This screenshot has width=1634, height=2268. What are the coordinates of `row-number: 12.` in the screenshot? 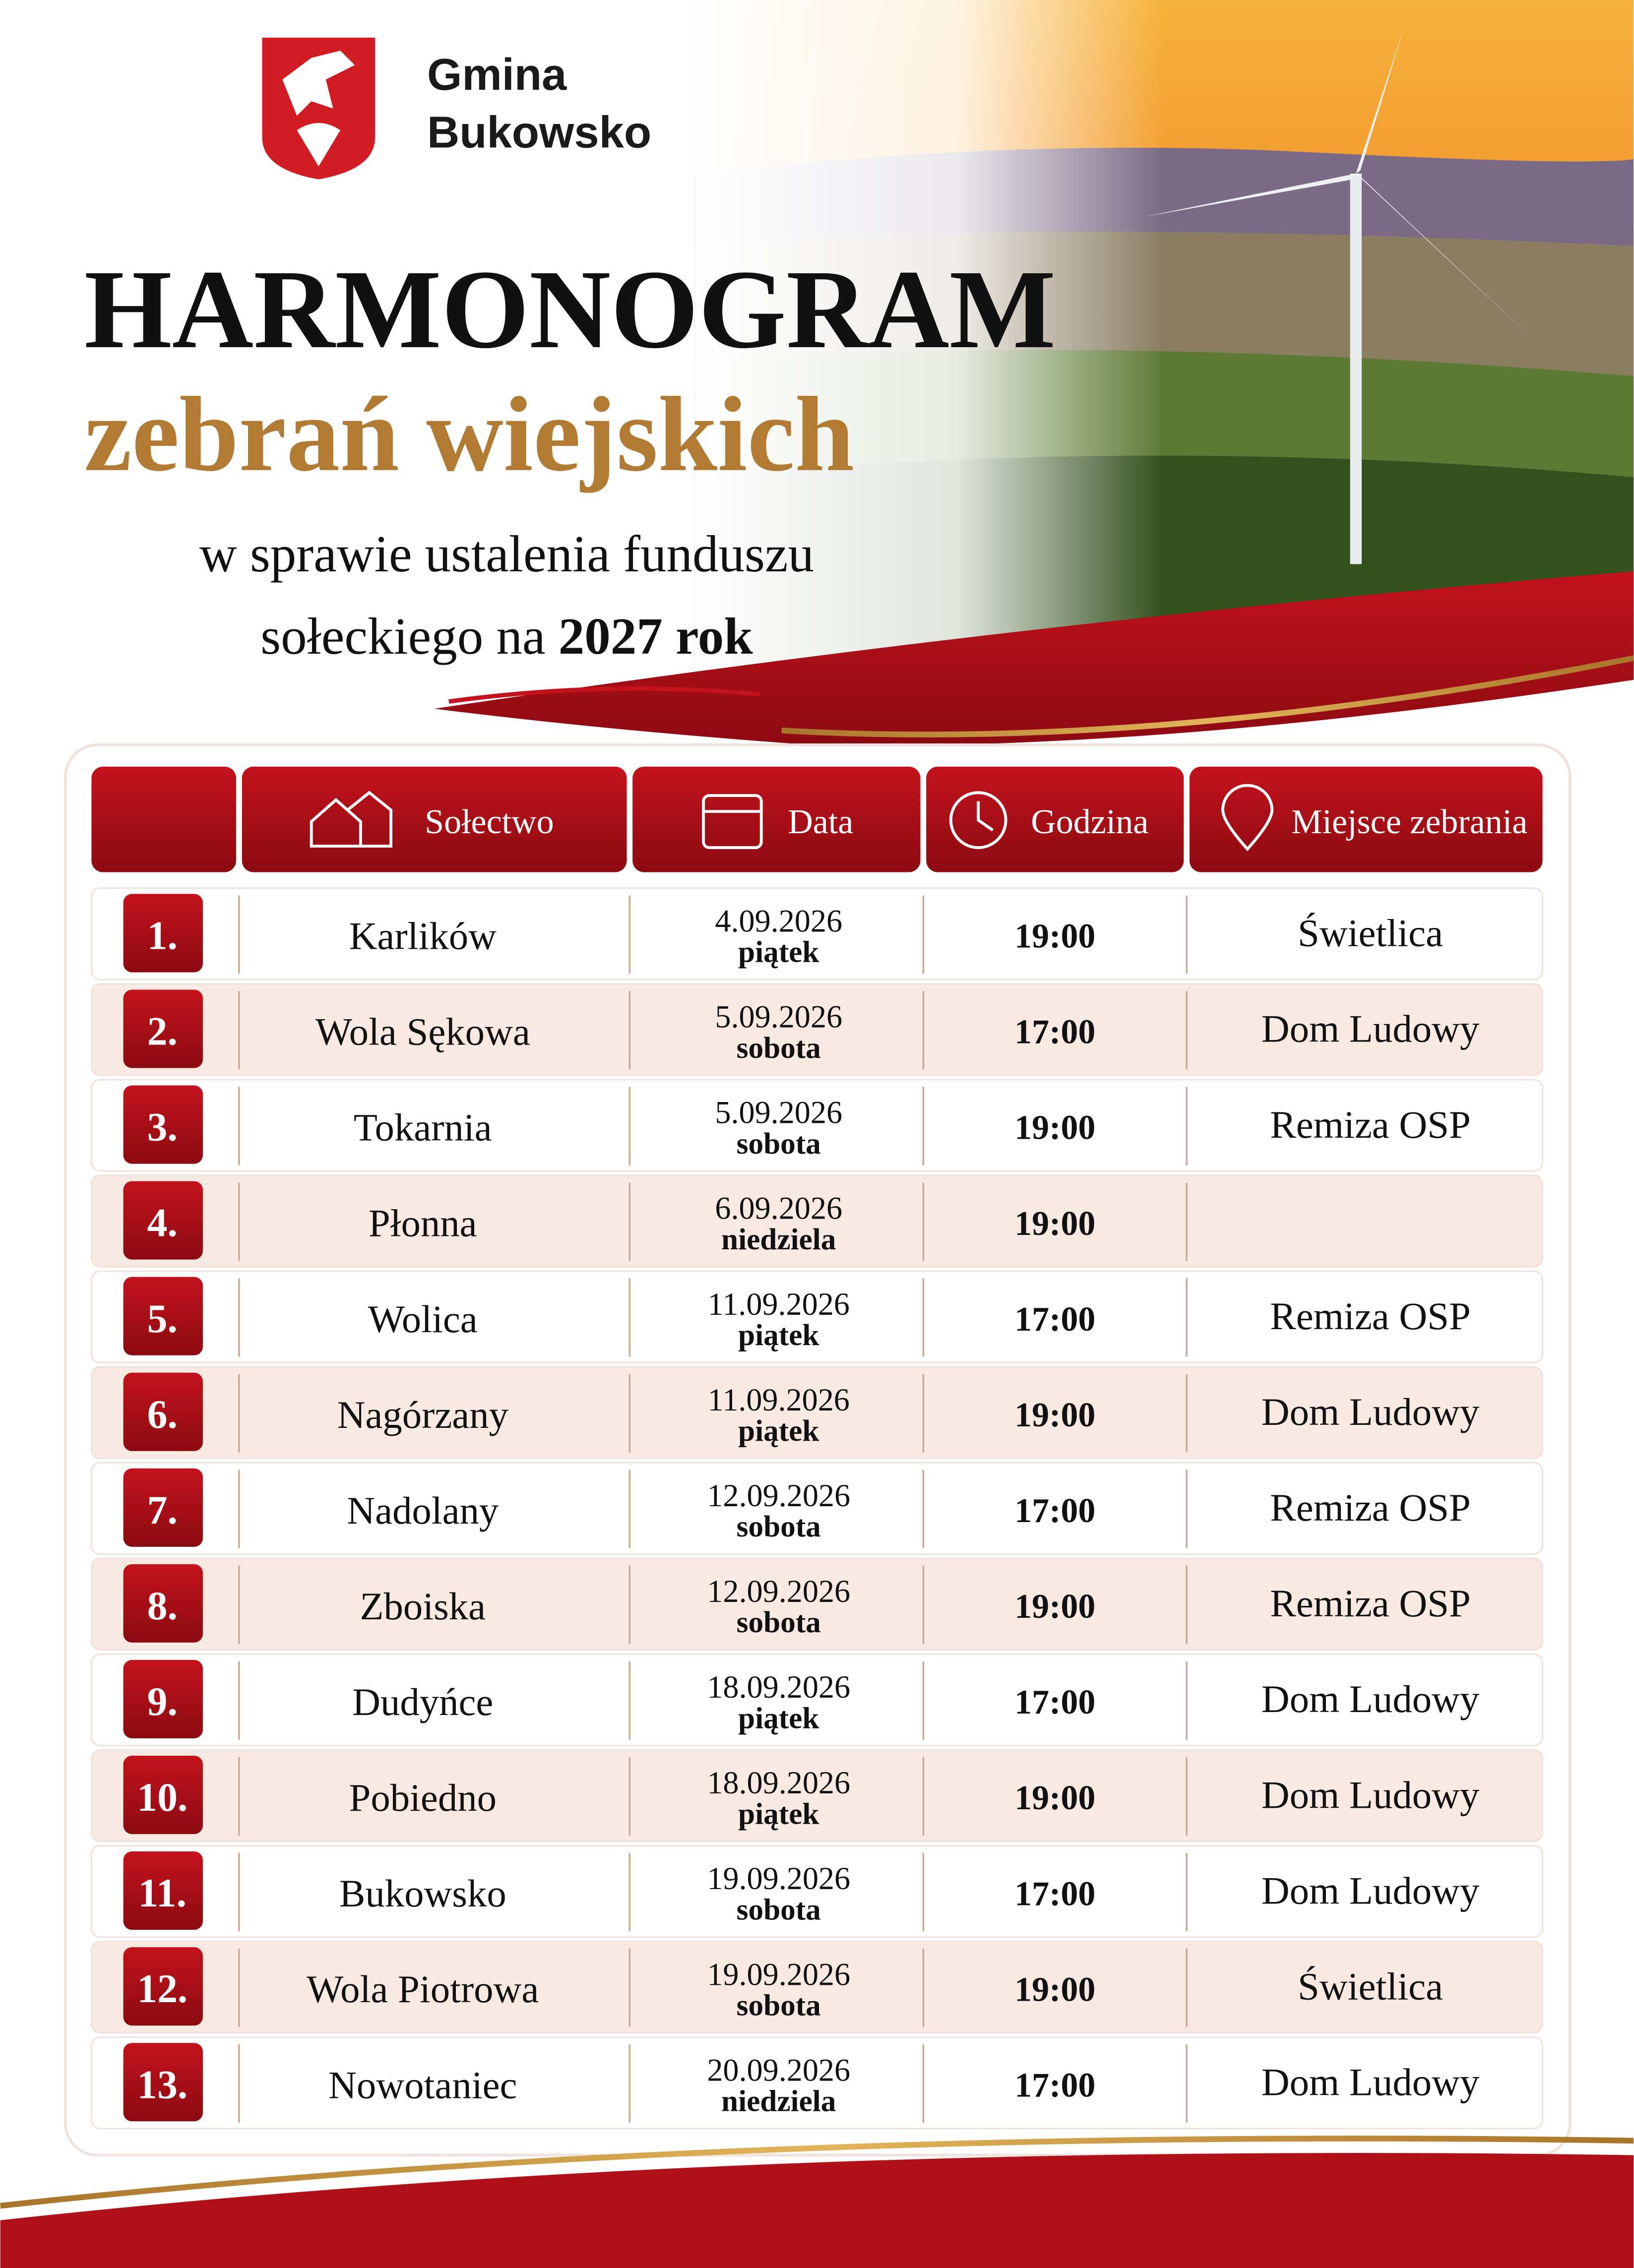 It's located at (162, 1989).